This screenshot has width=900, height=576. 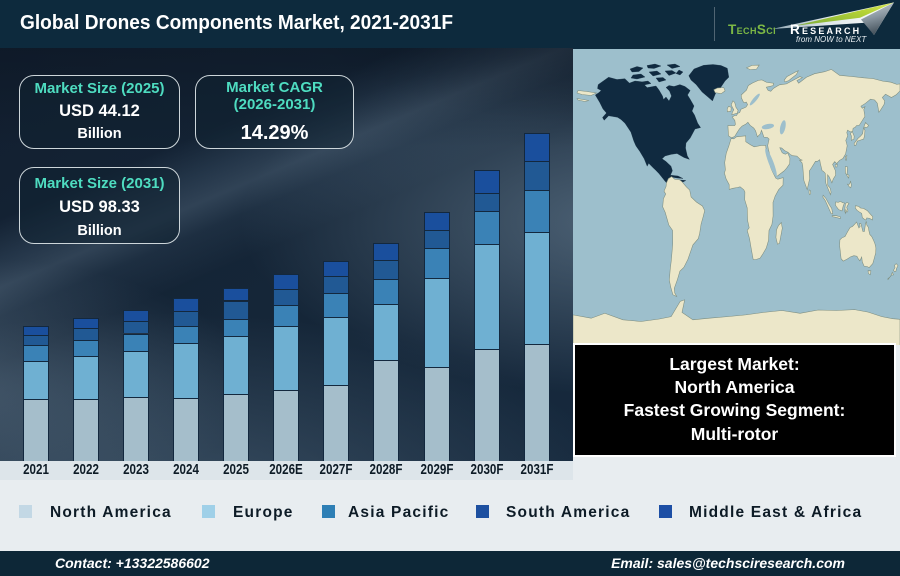 I want to click on svg-text: from NOW to NEXT, so click(x=831, y=39).